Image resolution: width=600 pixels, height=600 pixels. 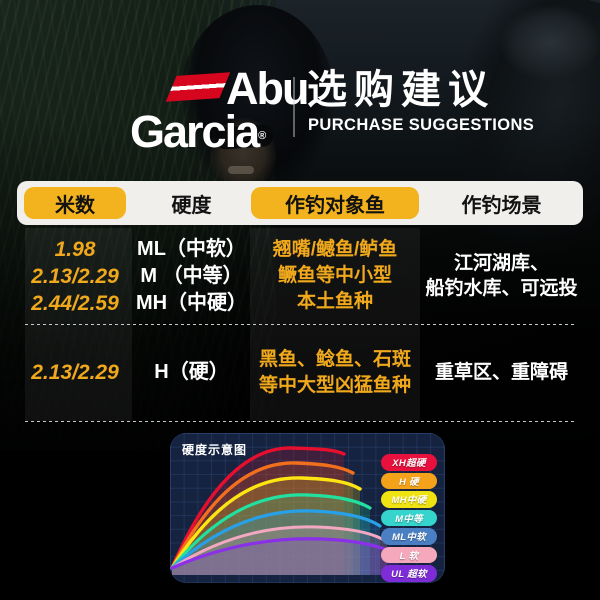 I want to click on legend-pill-ml: ML中软, so click(x=409, y=536).